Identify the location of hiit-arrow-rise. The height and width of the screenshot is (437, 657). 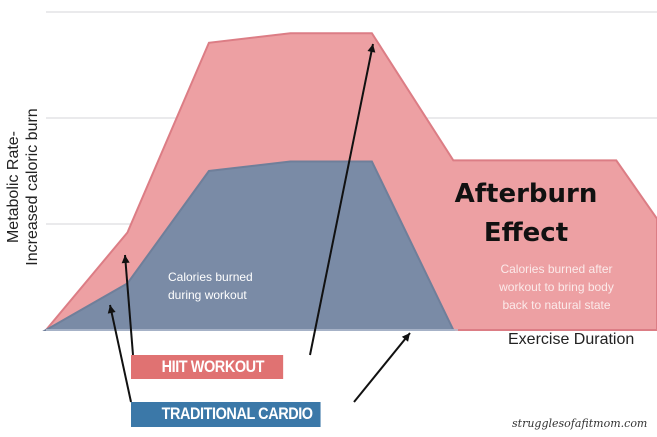
(127, 305).